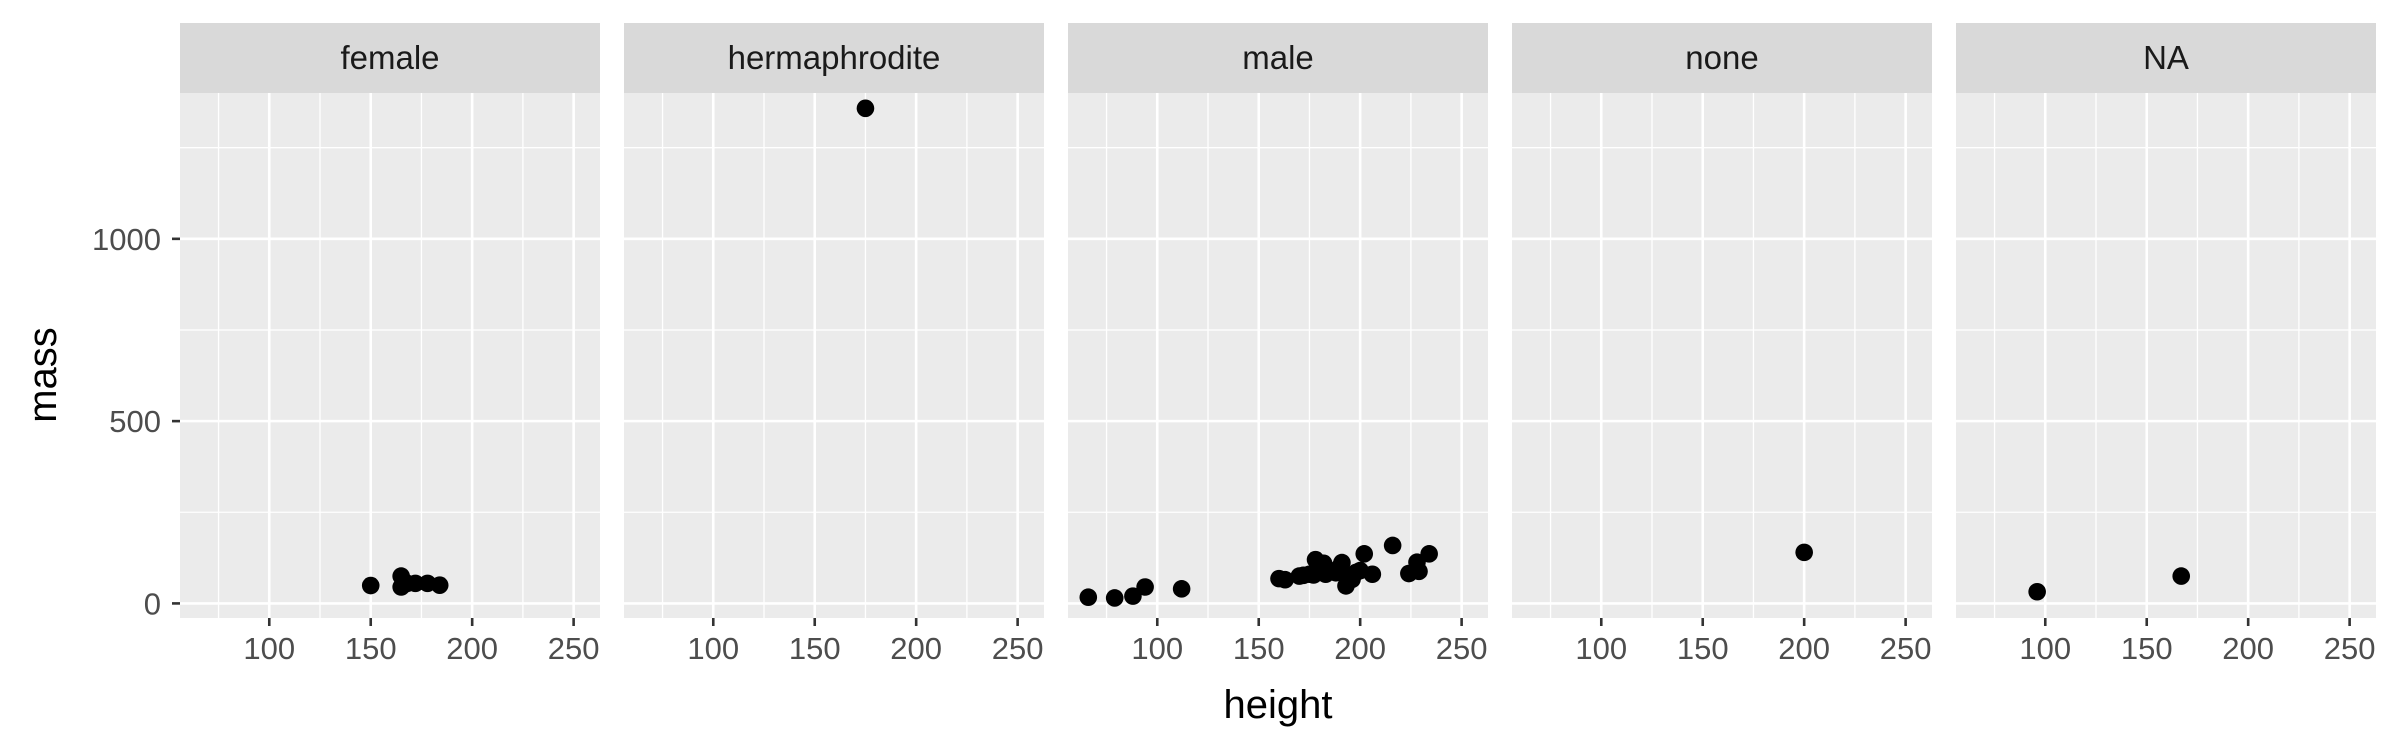  Describe the element at coordinates (126, 239) in the screenshot. I see `y-tick-label: 1000` at that location.